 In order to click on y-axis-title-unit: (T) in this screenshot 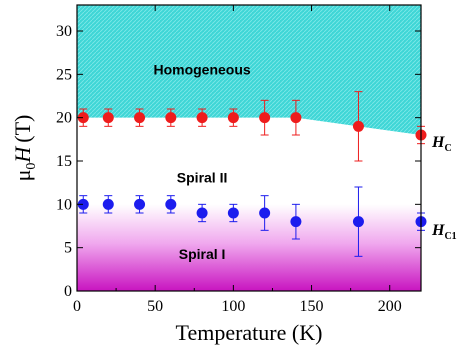, I will do `click(22, 129)`.